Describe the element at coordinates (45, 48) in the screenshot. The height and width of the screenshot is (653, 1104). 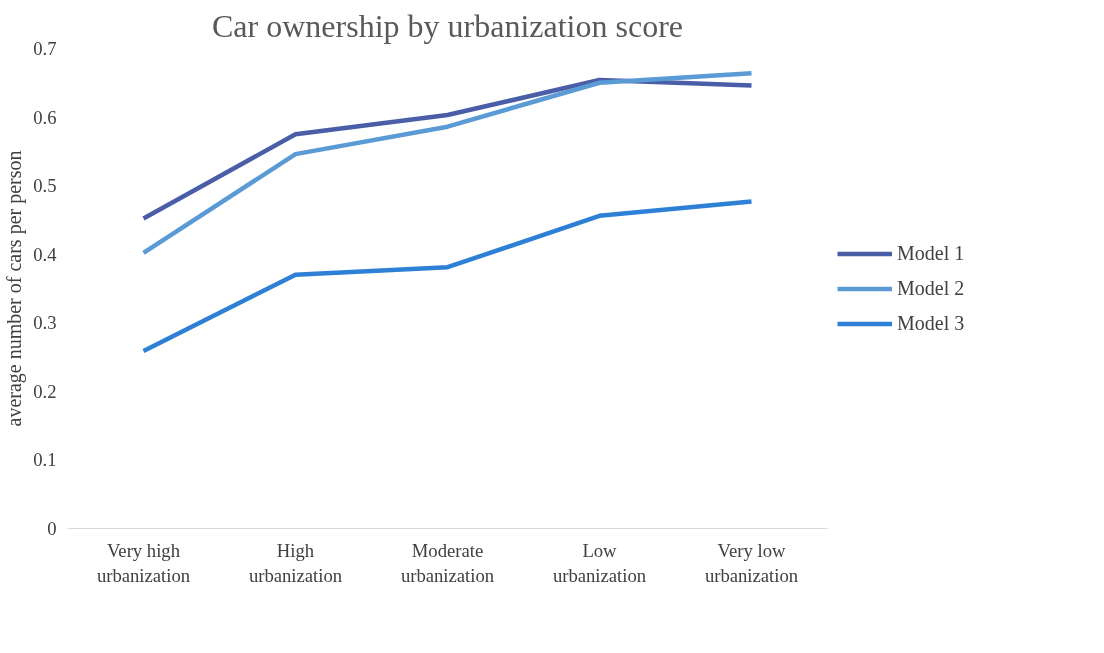
I see `y-tick-label: 0.7` at that location.